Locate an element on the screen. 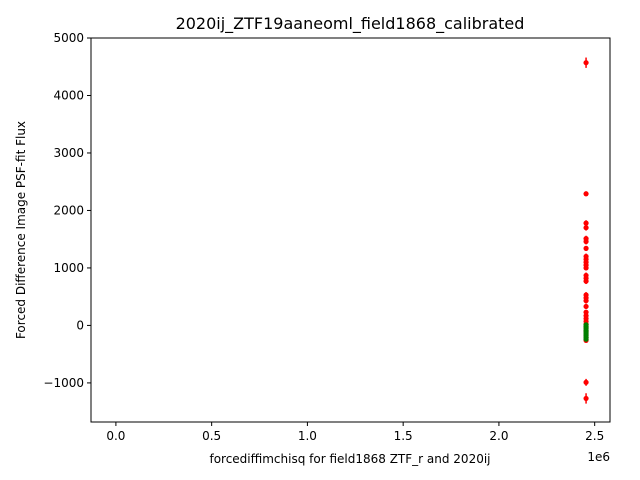 The height and width of the screenshot is (480, 640). plot-area is located at coordinates (586, 230).